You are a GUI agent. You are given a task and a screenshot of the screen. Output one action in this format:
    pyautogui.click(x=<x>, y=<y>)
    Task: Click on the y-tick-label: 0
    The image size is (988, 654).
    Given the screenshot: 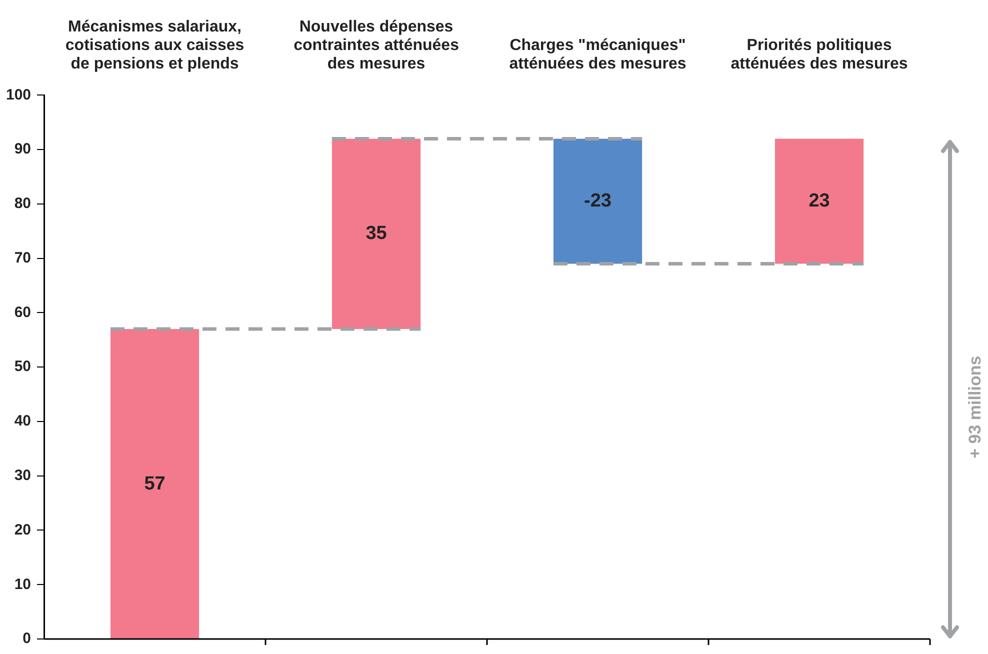 What is the action you would take?
    pyautogui.click(x=27, y=639)
    